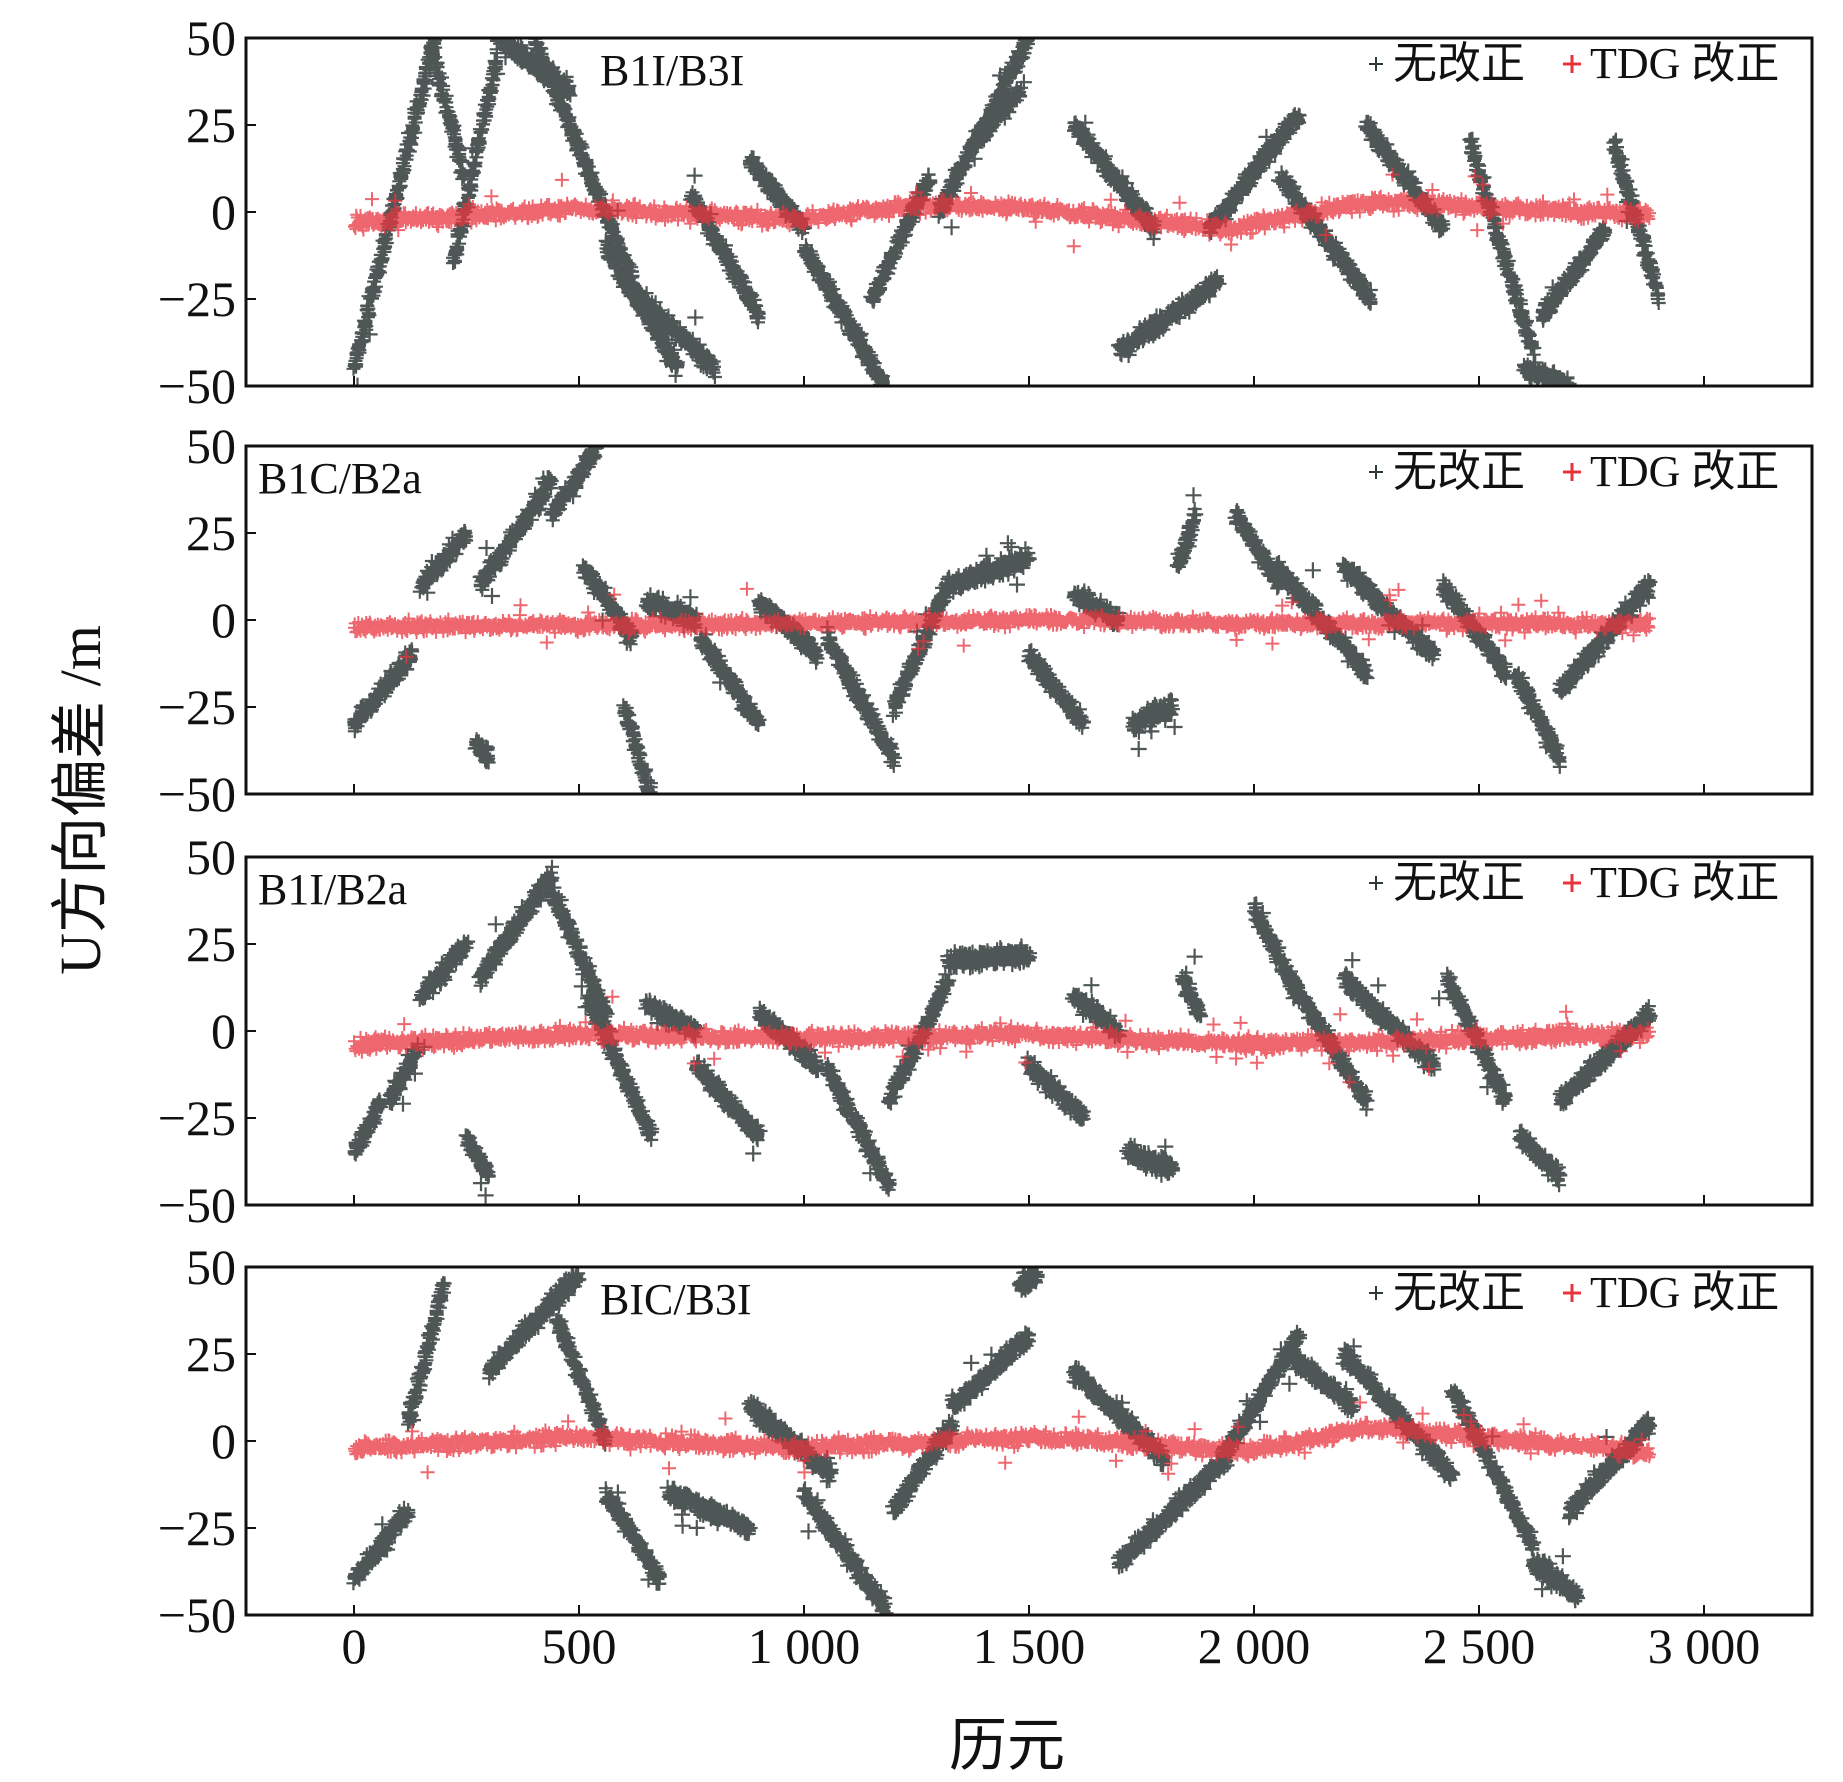  I want to click on y-axis-title: U方向偏差 /m, so click(80, 800).